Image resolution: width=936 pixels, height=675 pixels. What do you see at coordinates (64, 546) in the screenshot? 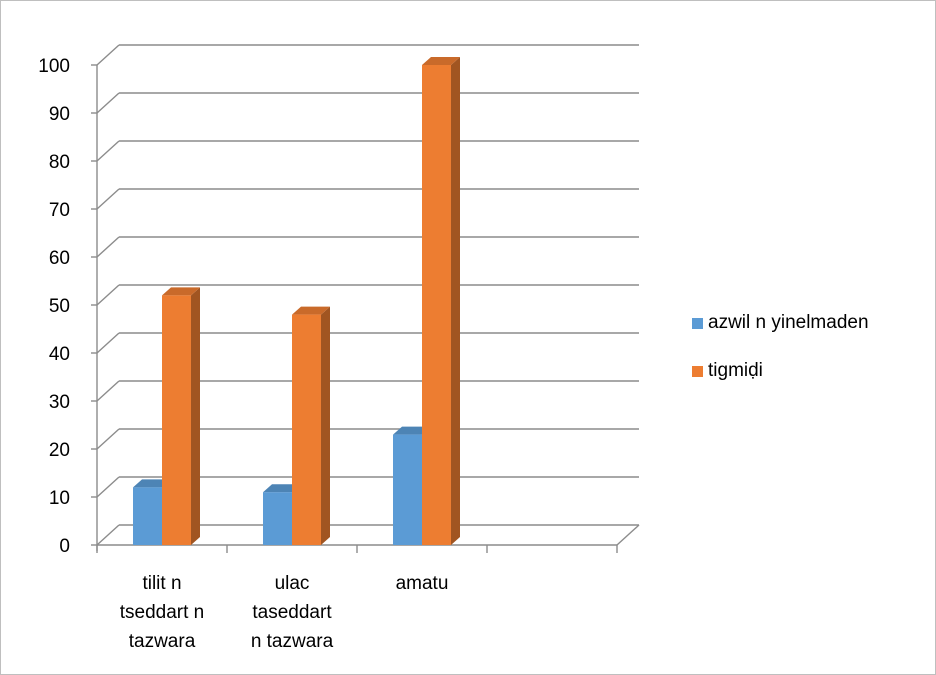
I see `y-tick-label: 0` at bounding box center [64, 546].